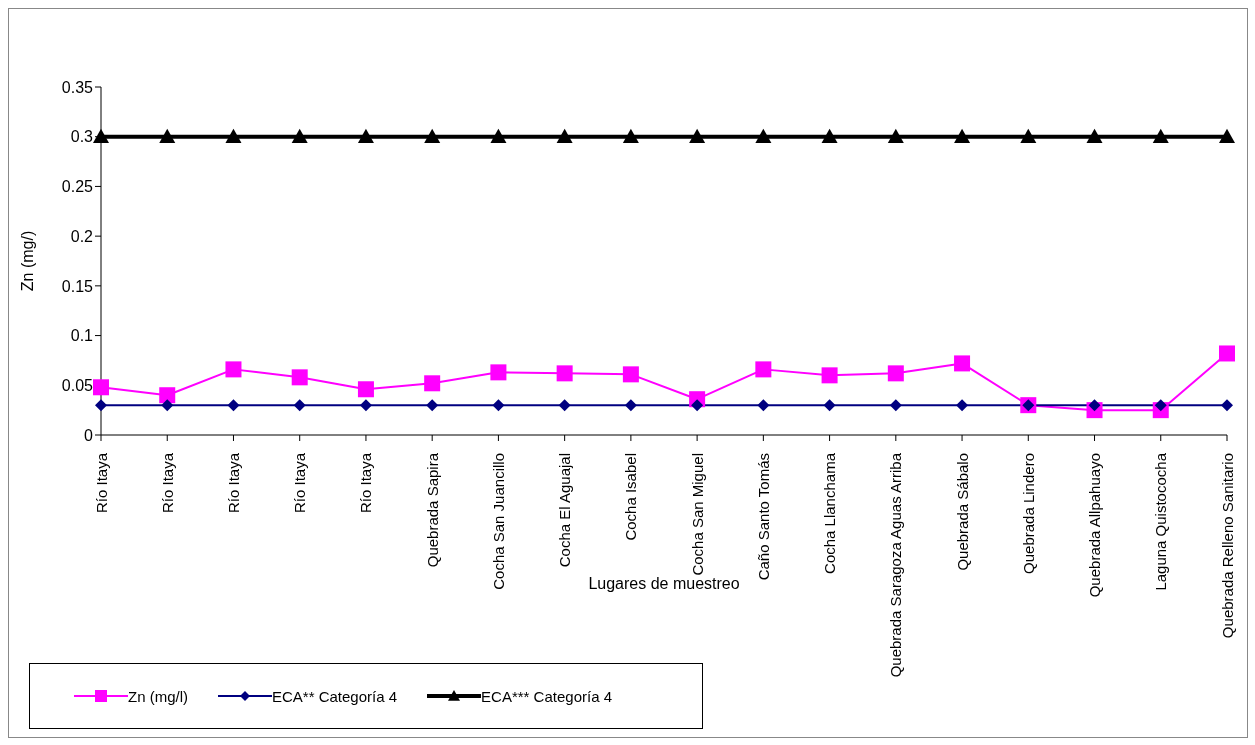  What do you see at coordinates (77, 286) in the screenshot?
I see `y-tick-label: 0.15` at bounding box center [77, 286].